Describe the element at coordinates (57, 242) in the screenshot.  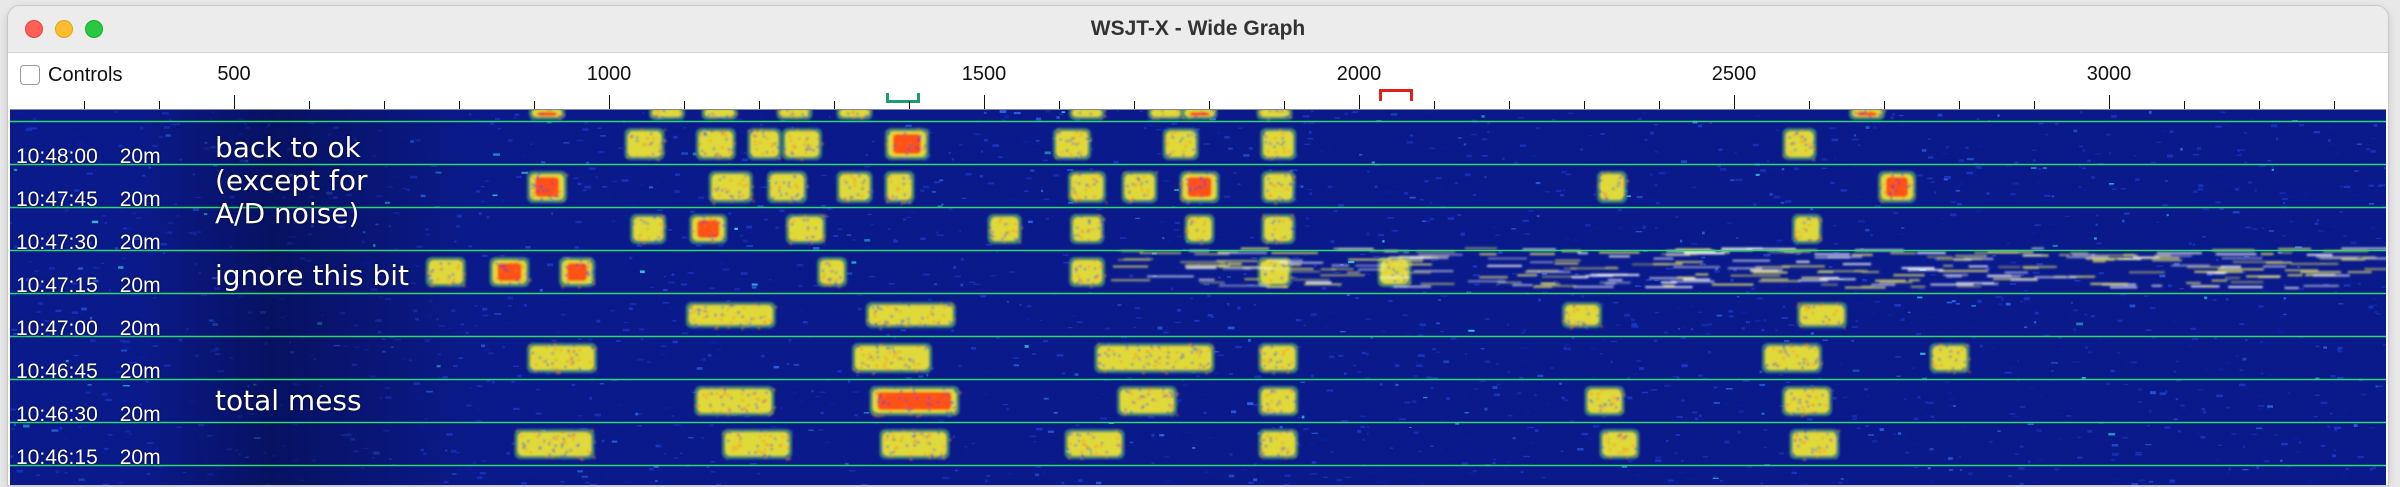
I see `row-time: 10:47:30` at that location.